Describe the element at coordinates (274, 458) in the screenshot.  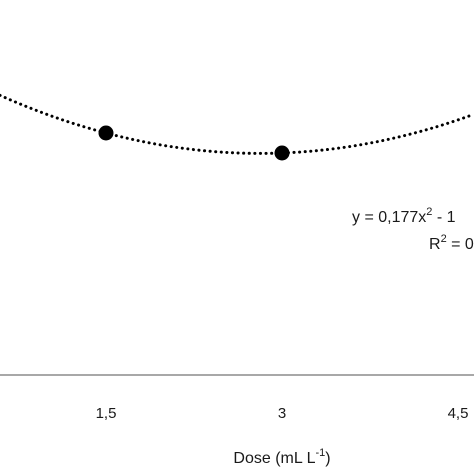
I see `x-axis-label-text: Dose (mL L` at that location.